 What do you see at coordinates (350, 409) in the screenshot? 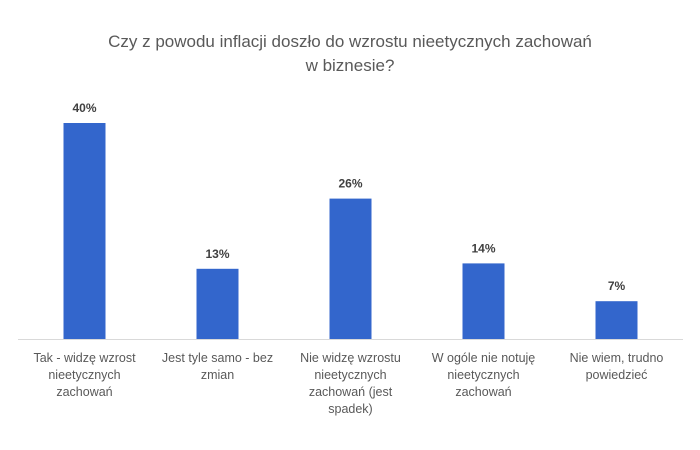
I see `category-label-3-line-4: spadek)` at bounding box center [350, 409].